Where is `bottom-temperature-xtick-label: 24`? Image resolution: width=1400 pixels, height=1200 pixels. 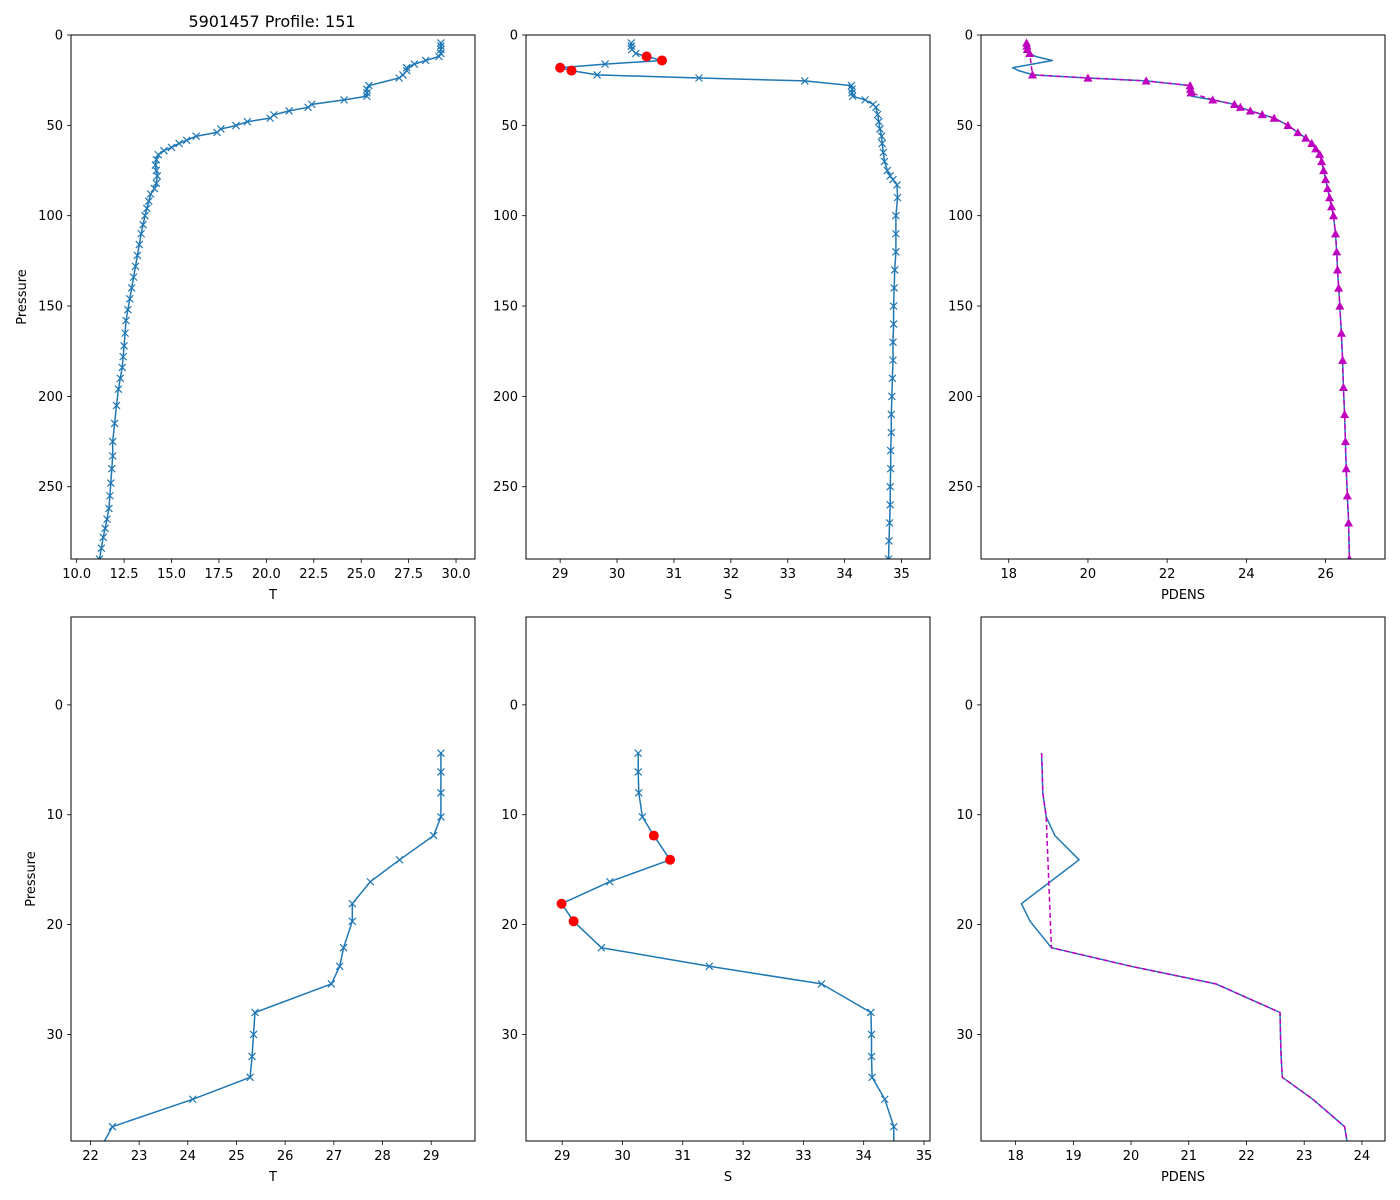 bottom-temperature-xtick-label: 24 is located at coordinates (188, 1156).